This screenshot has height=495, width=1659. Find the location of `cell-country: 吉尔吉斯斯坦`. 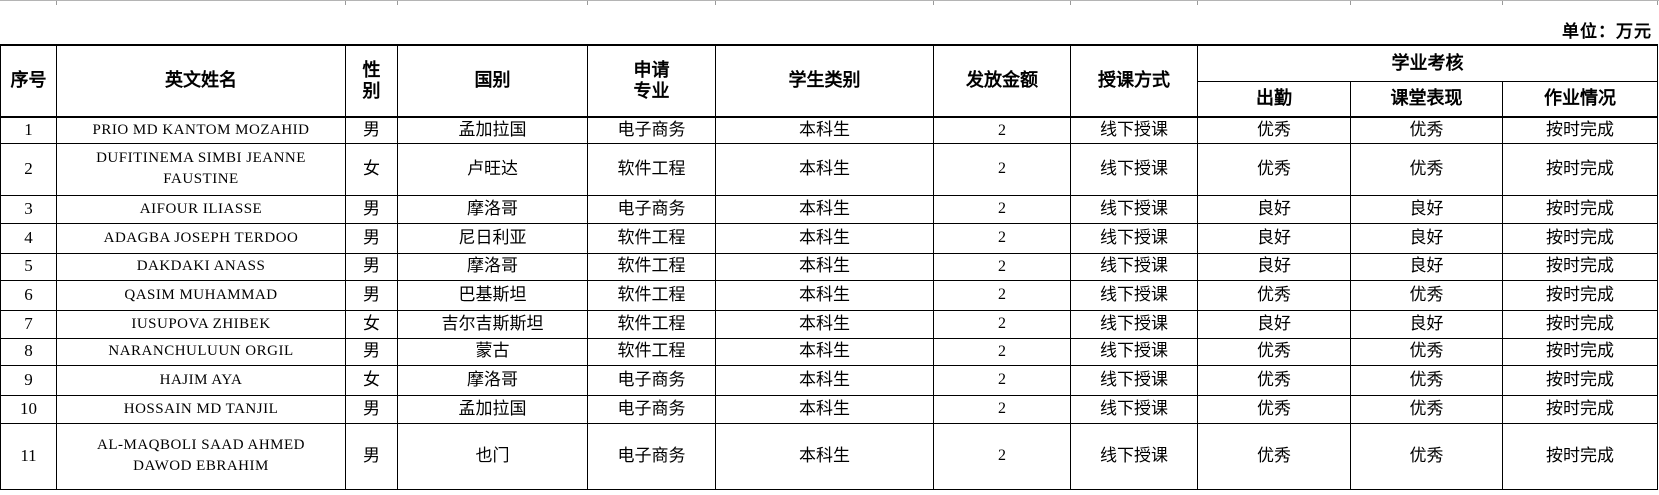

cell-country: 吉尔吉斯斯坦 is located at coordinates (492, 324).